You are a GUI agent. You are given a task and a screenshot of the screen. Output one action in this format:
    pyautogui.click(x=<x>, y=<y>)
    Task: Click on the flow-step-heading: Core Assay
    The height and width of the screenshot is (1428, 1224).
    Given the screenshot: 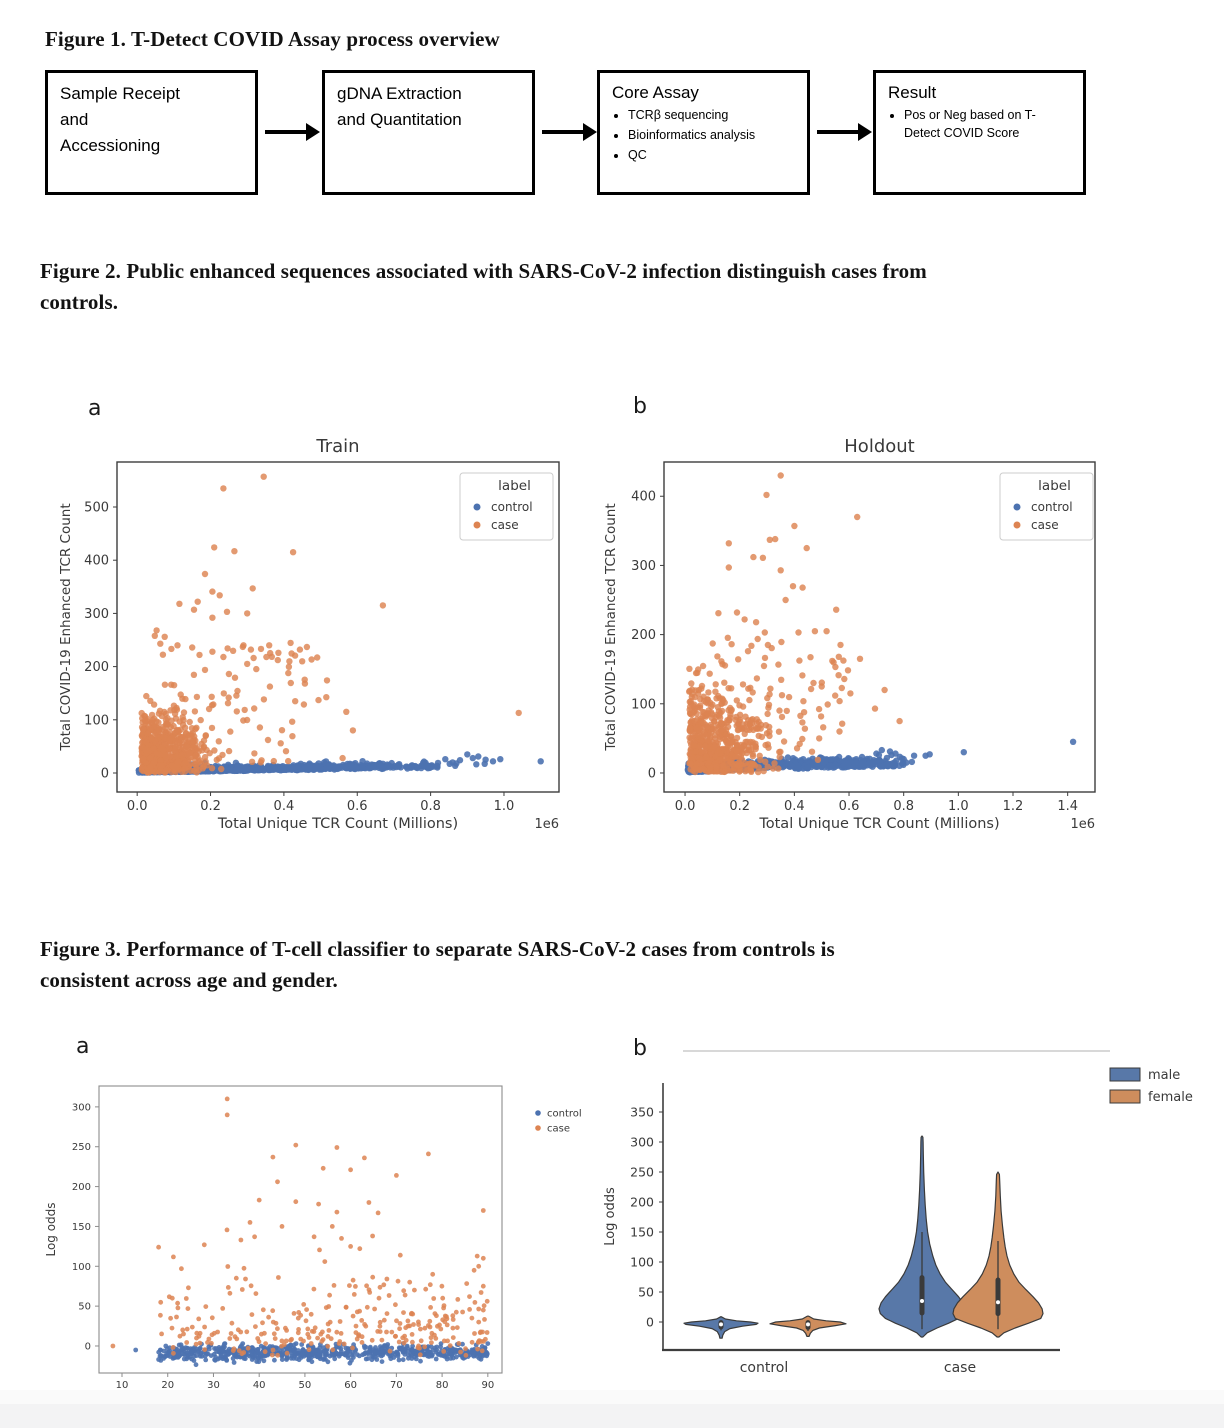 What is the action you would take?
    pyautogui.click(x=655, y=92)
    